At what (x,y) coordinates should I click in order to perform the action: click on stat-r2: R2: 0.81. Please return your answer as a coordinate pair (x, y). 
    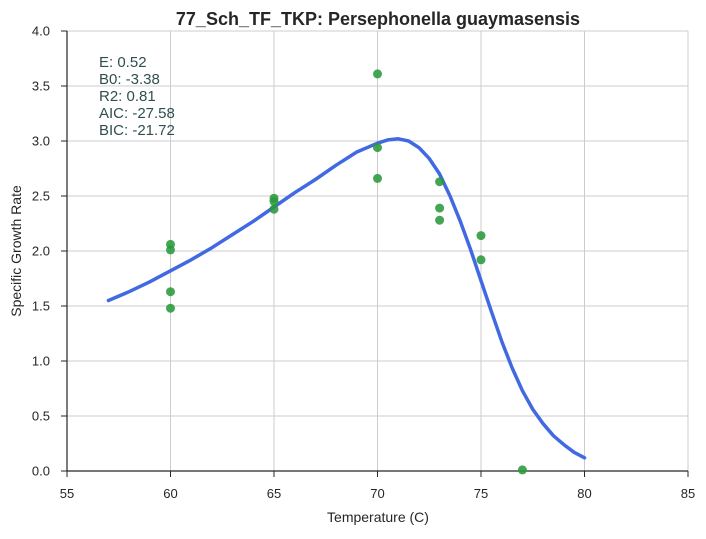
    Looking at the image, I should click on (127, 96).